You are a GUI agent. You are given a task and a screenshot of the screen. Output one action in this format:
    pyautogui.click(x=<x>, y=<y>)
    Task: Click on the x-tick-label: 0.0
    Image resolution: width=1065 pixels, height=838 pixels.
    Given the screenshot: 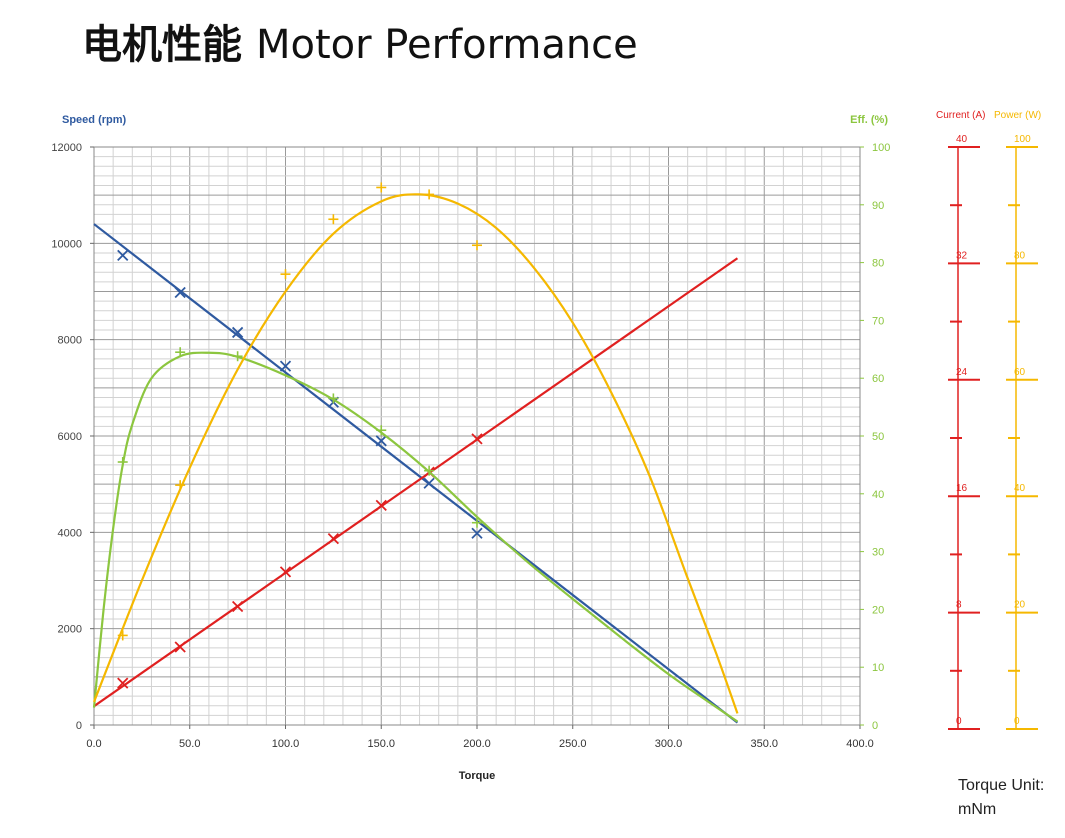 What is the action you would take?
    pyautogui.click(x=93, y=744)
    